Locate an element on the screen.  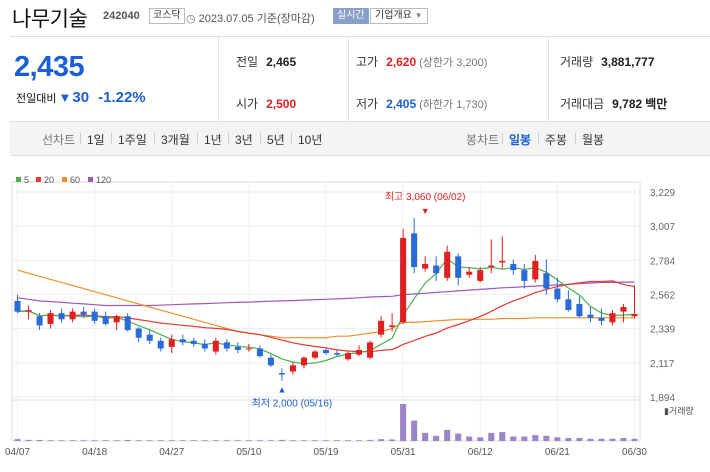
company-info-label: 기업개요 is located at coordinates (393, 15).